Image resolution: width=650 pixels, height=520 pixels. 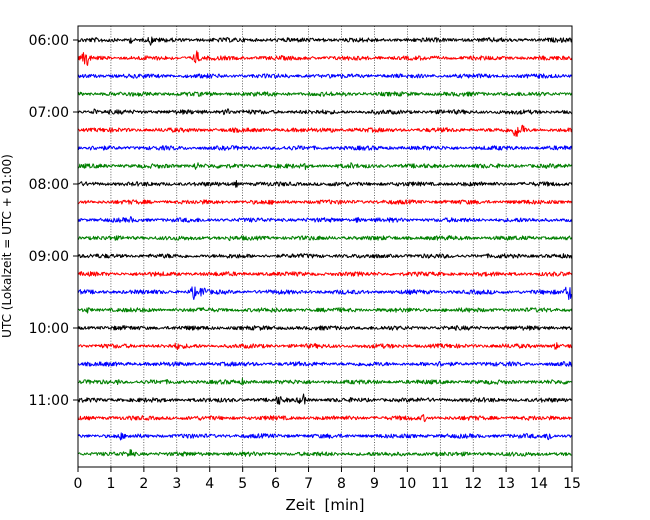 What do you see at coordinates (275, 484) in the screenshot?
I see `x-tick-label: 6` at bounding box center [275, 484].